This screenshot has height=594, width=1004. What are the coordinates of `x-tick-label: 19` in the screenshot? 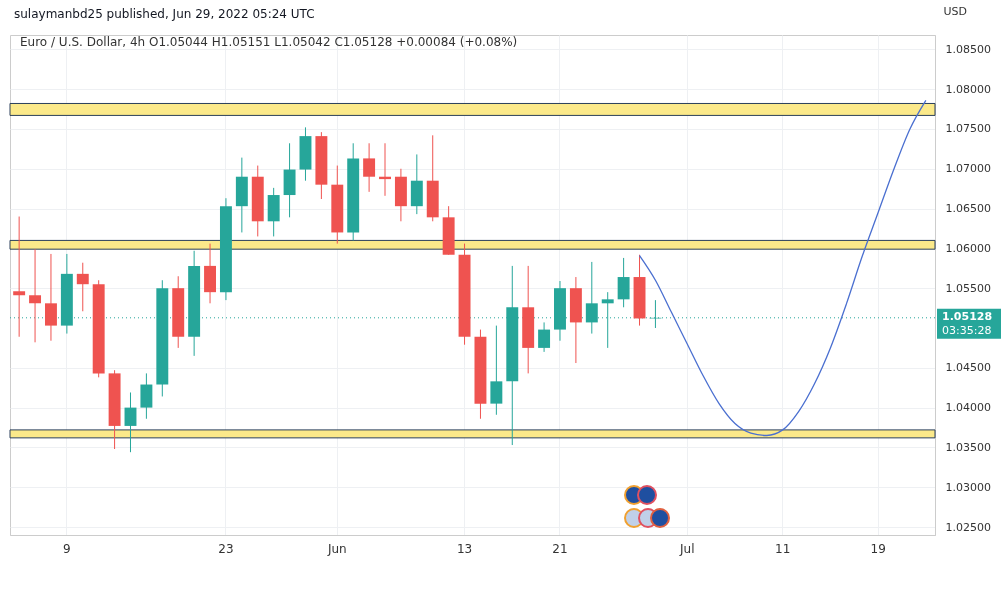 It's located at (878, 548).